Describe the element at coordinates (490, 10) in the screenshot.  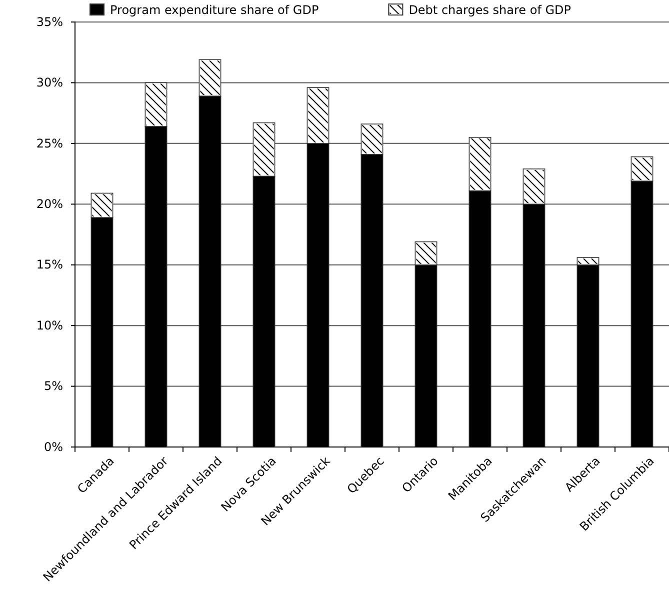
I see `legend-label: Debt charges share of GDP` at that location.